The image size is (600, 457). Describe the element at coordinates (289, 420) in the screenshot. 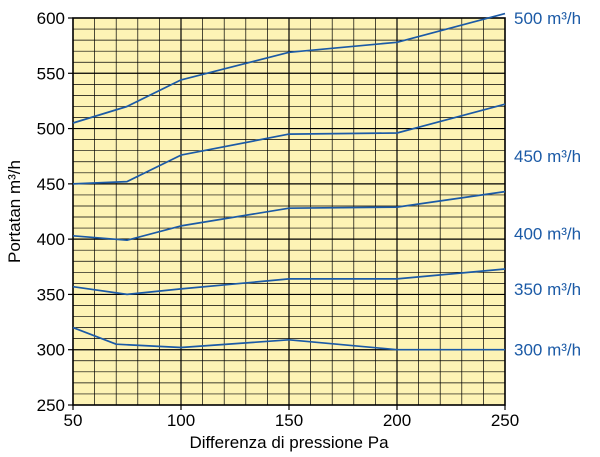

I see `x-tick-label: 150` at that location.